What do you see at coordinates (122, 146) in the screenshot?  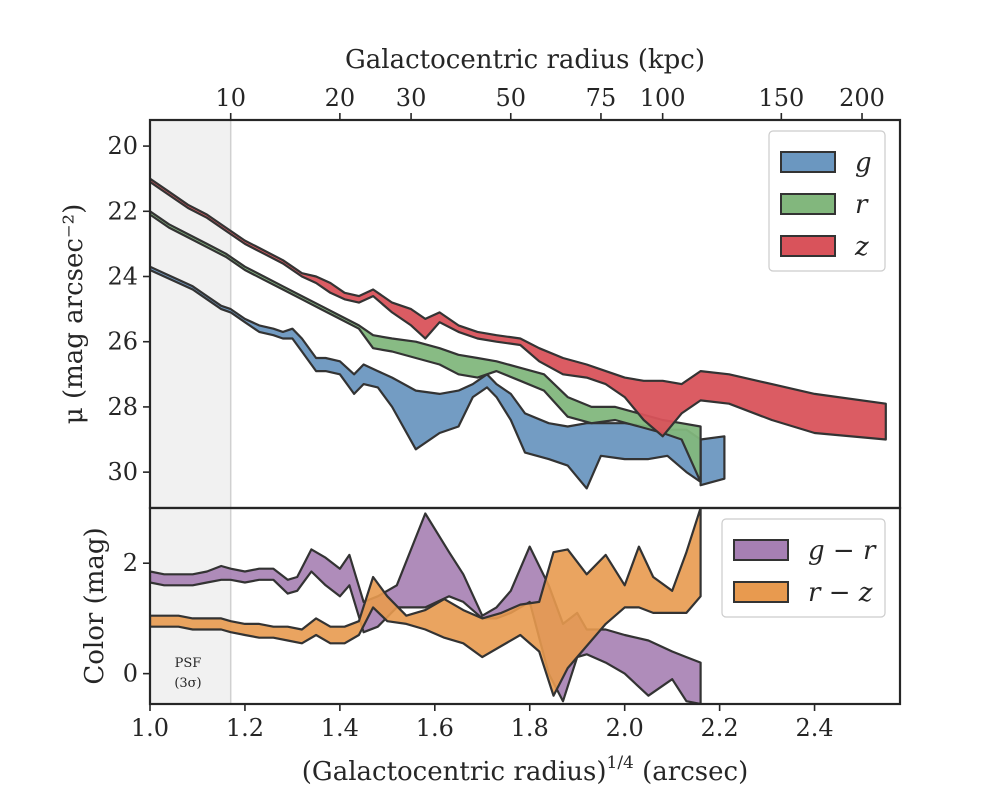 I see `top-y-tick-label: 20` at bounding box center [122, 146].